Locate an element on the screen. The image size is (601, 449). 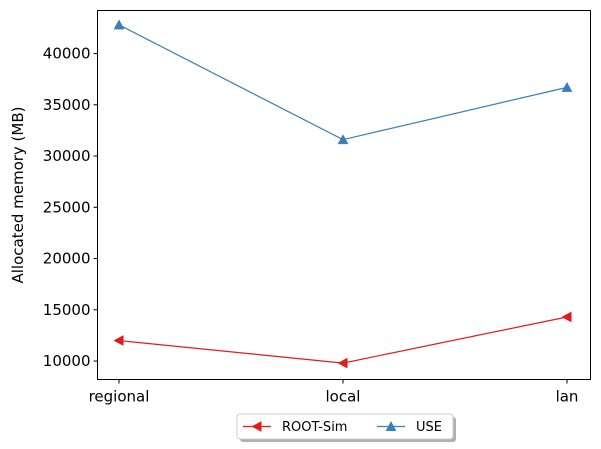
y-tick-label: 30000 is located at coordinates (67, 156).